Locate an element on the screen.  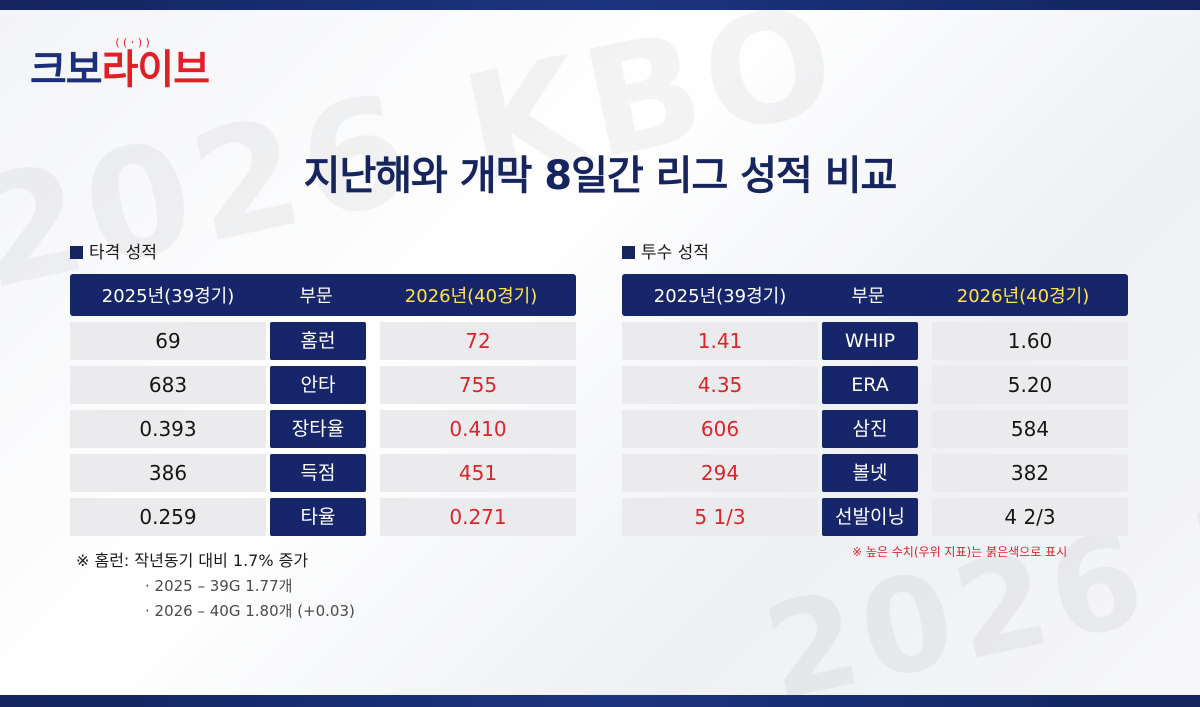
curr-value: 755 is located at coordinates (478, 385).